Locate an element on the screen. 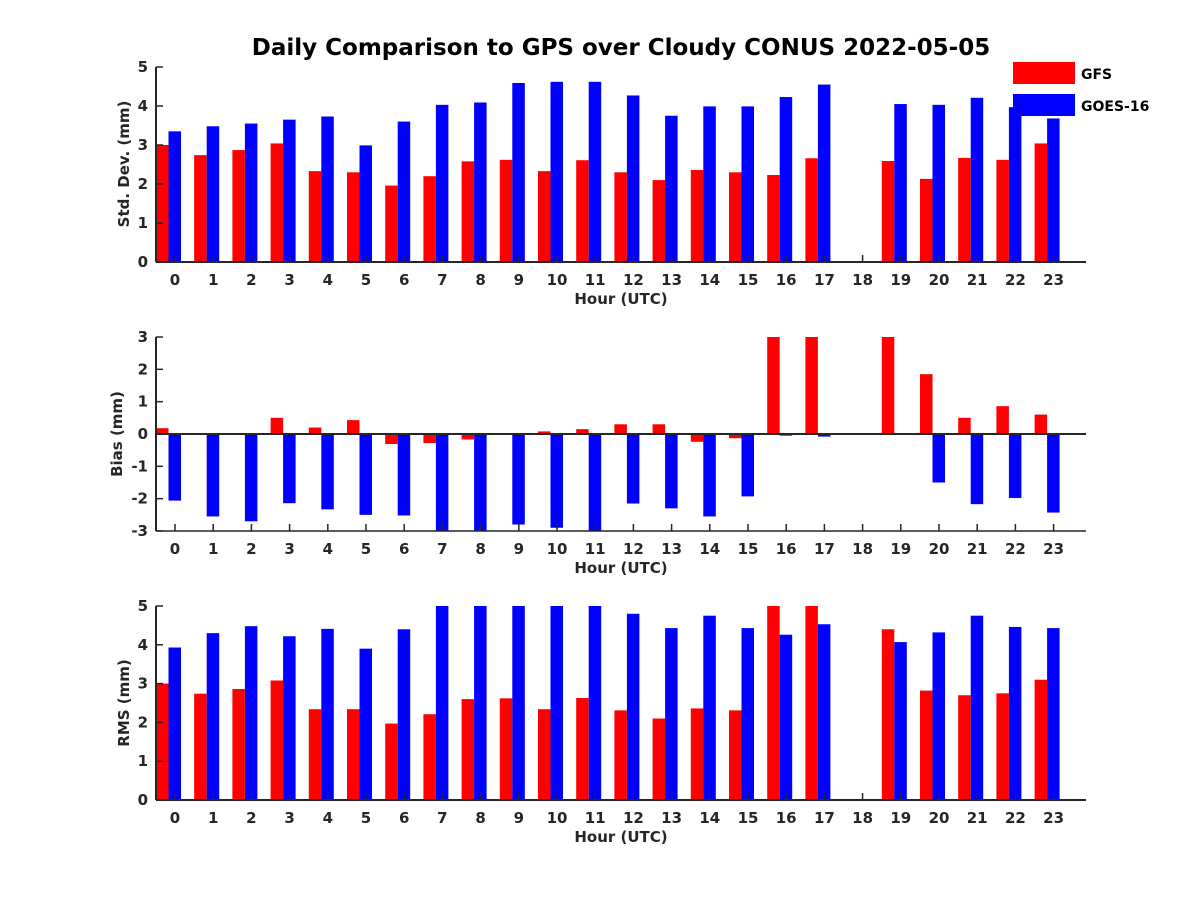 This screenshot has width=1200, height=900. bias-x-tick-label: 4 is located at coordinates (328, 549).